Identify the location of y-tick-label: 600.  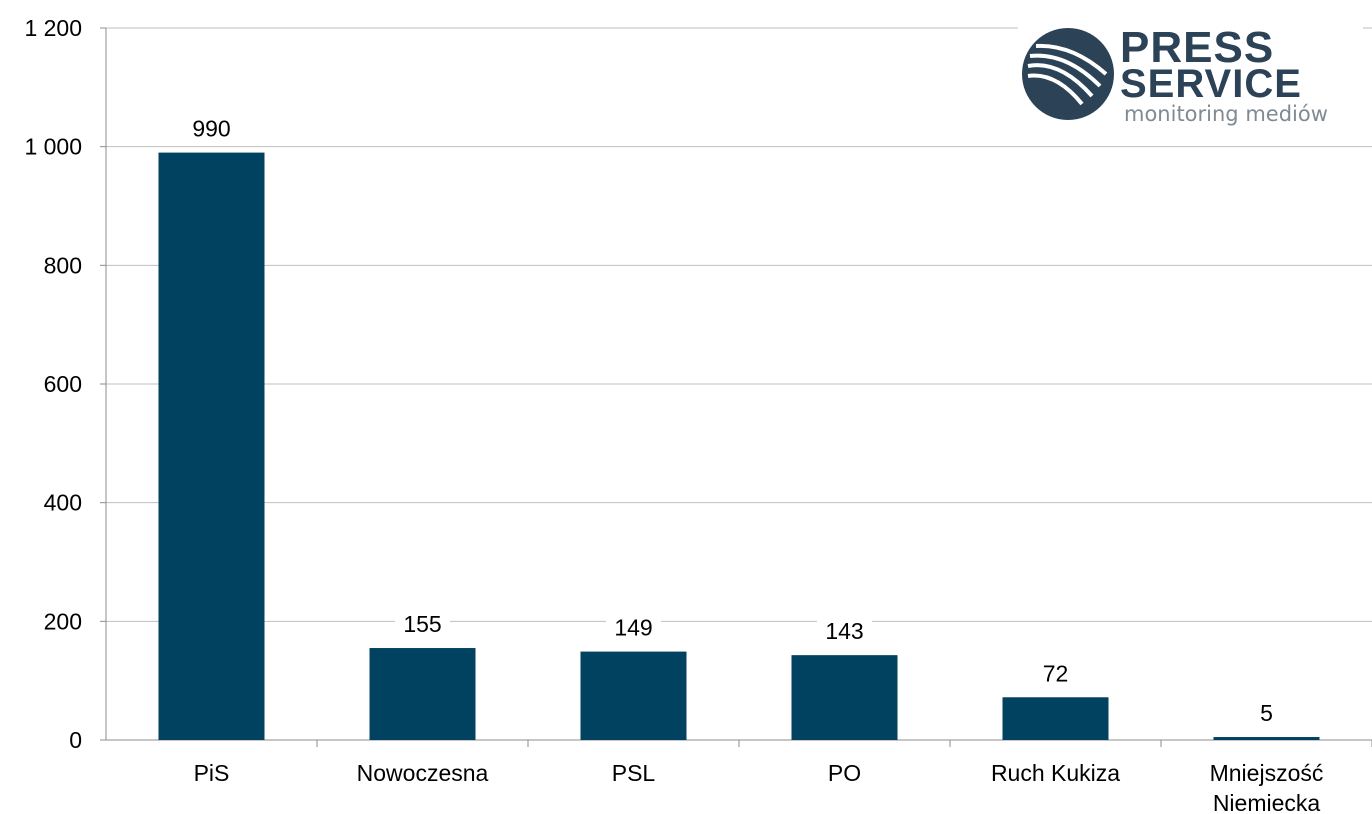
(63, 384).